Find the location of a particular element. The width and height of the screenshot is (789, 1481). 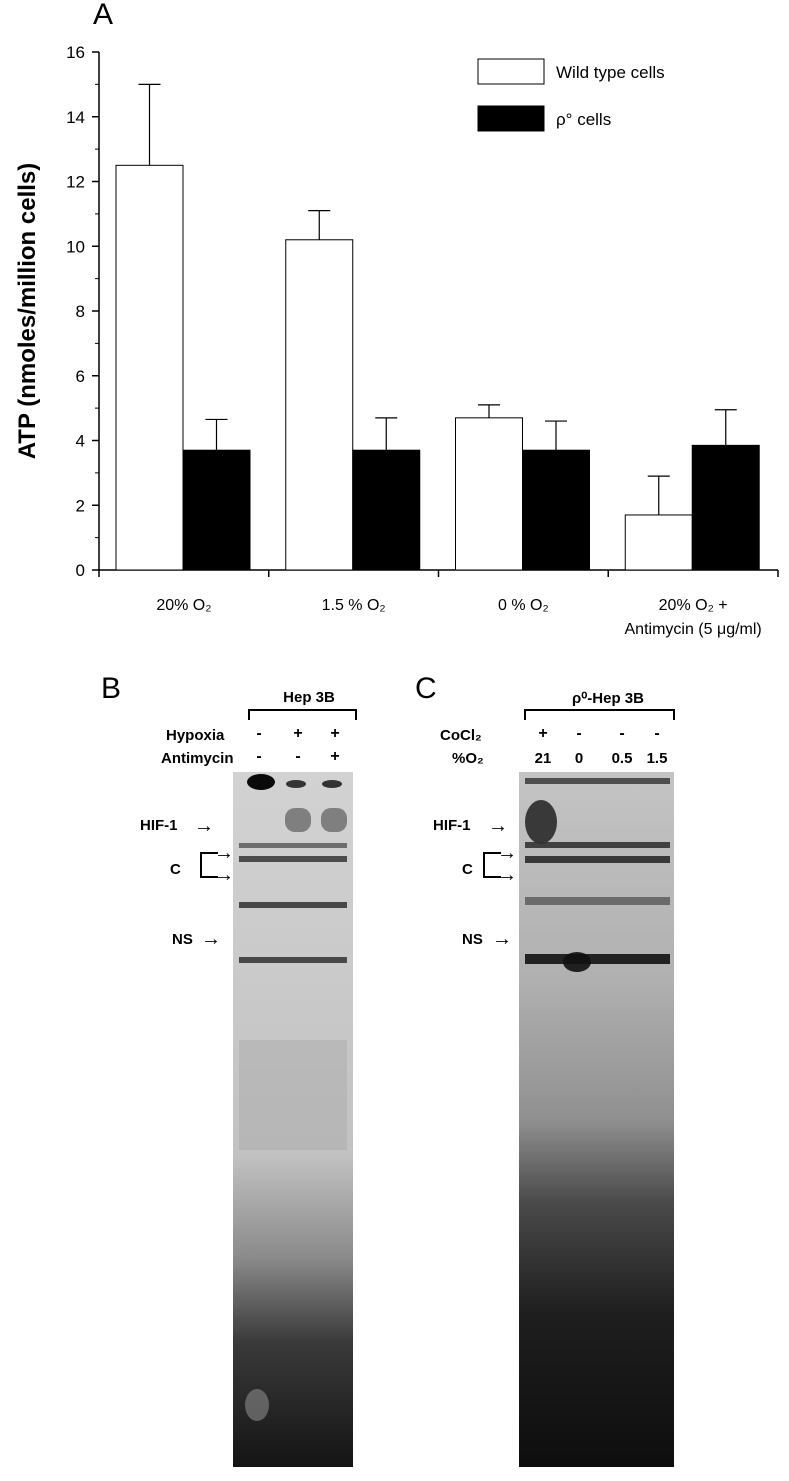

panel-b-letter: B is located at coordinates (111, 688).